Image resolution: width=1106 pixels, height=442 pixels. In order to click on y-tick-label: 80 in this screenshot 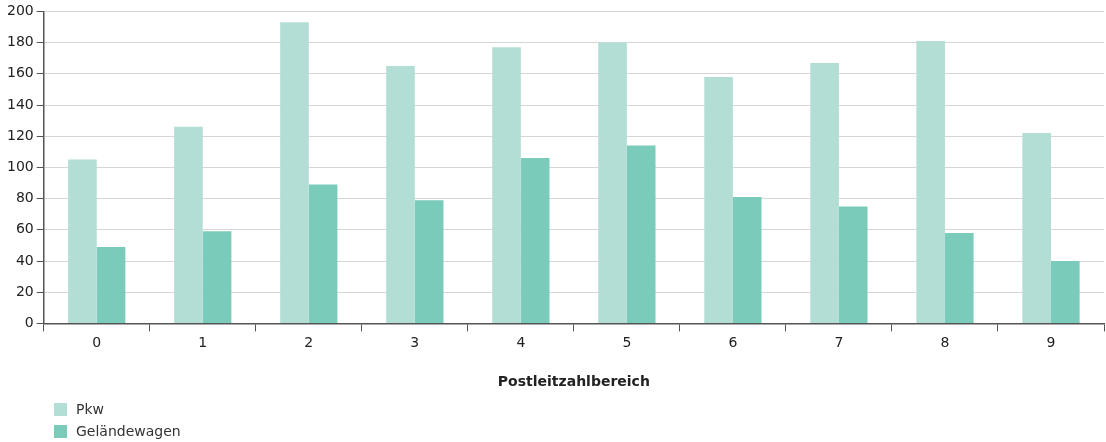, I will do `click(24, 197)`.